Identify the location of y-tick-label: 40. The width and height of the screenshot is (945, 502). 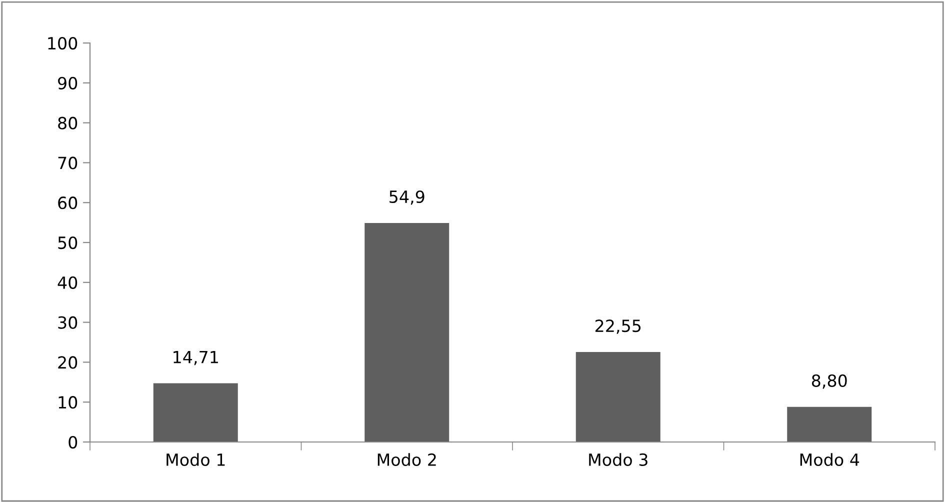
(68, 282).